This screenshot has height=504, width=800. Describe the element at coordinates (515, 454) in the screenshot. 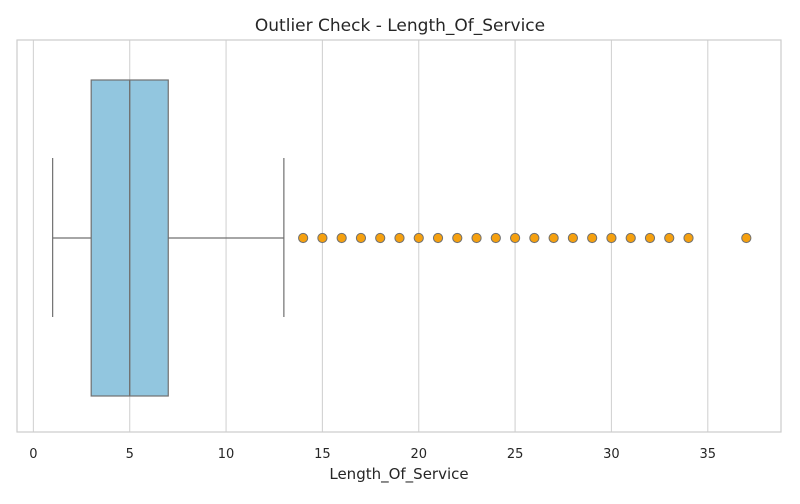

I see `x-tick-label-25: 25` at that location.